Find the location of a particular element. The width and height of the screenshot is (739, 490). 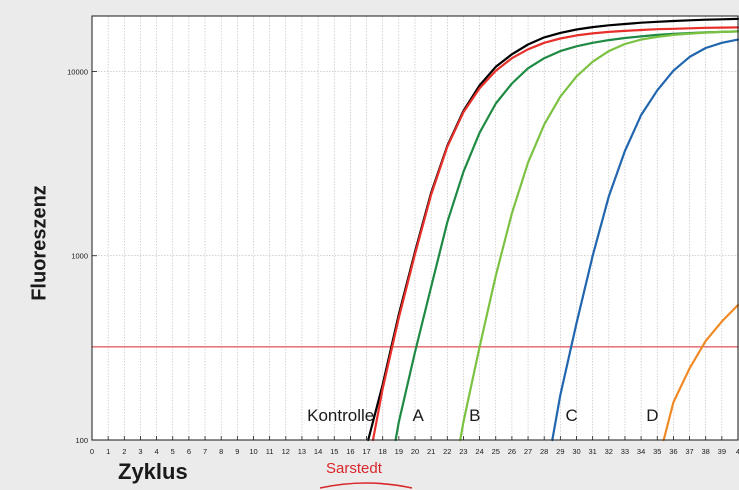

y-tick-label: 1000 is located at coordinates (79, 256).